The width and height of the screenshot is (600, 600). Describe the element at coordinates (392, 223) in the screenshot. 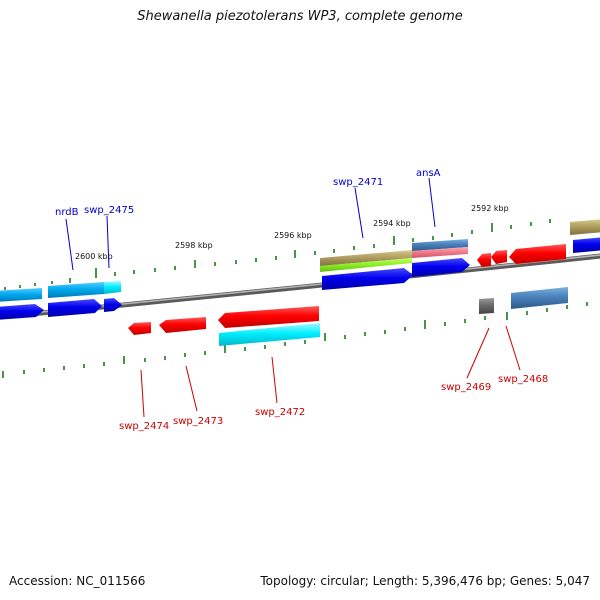

I see `scale-label-2594: 2594 kbp` at that location.